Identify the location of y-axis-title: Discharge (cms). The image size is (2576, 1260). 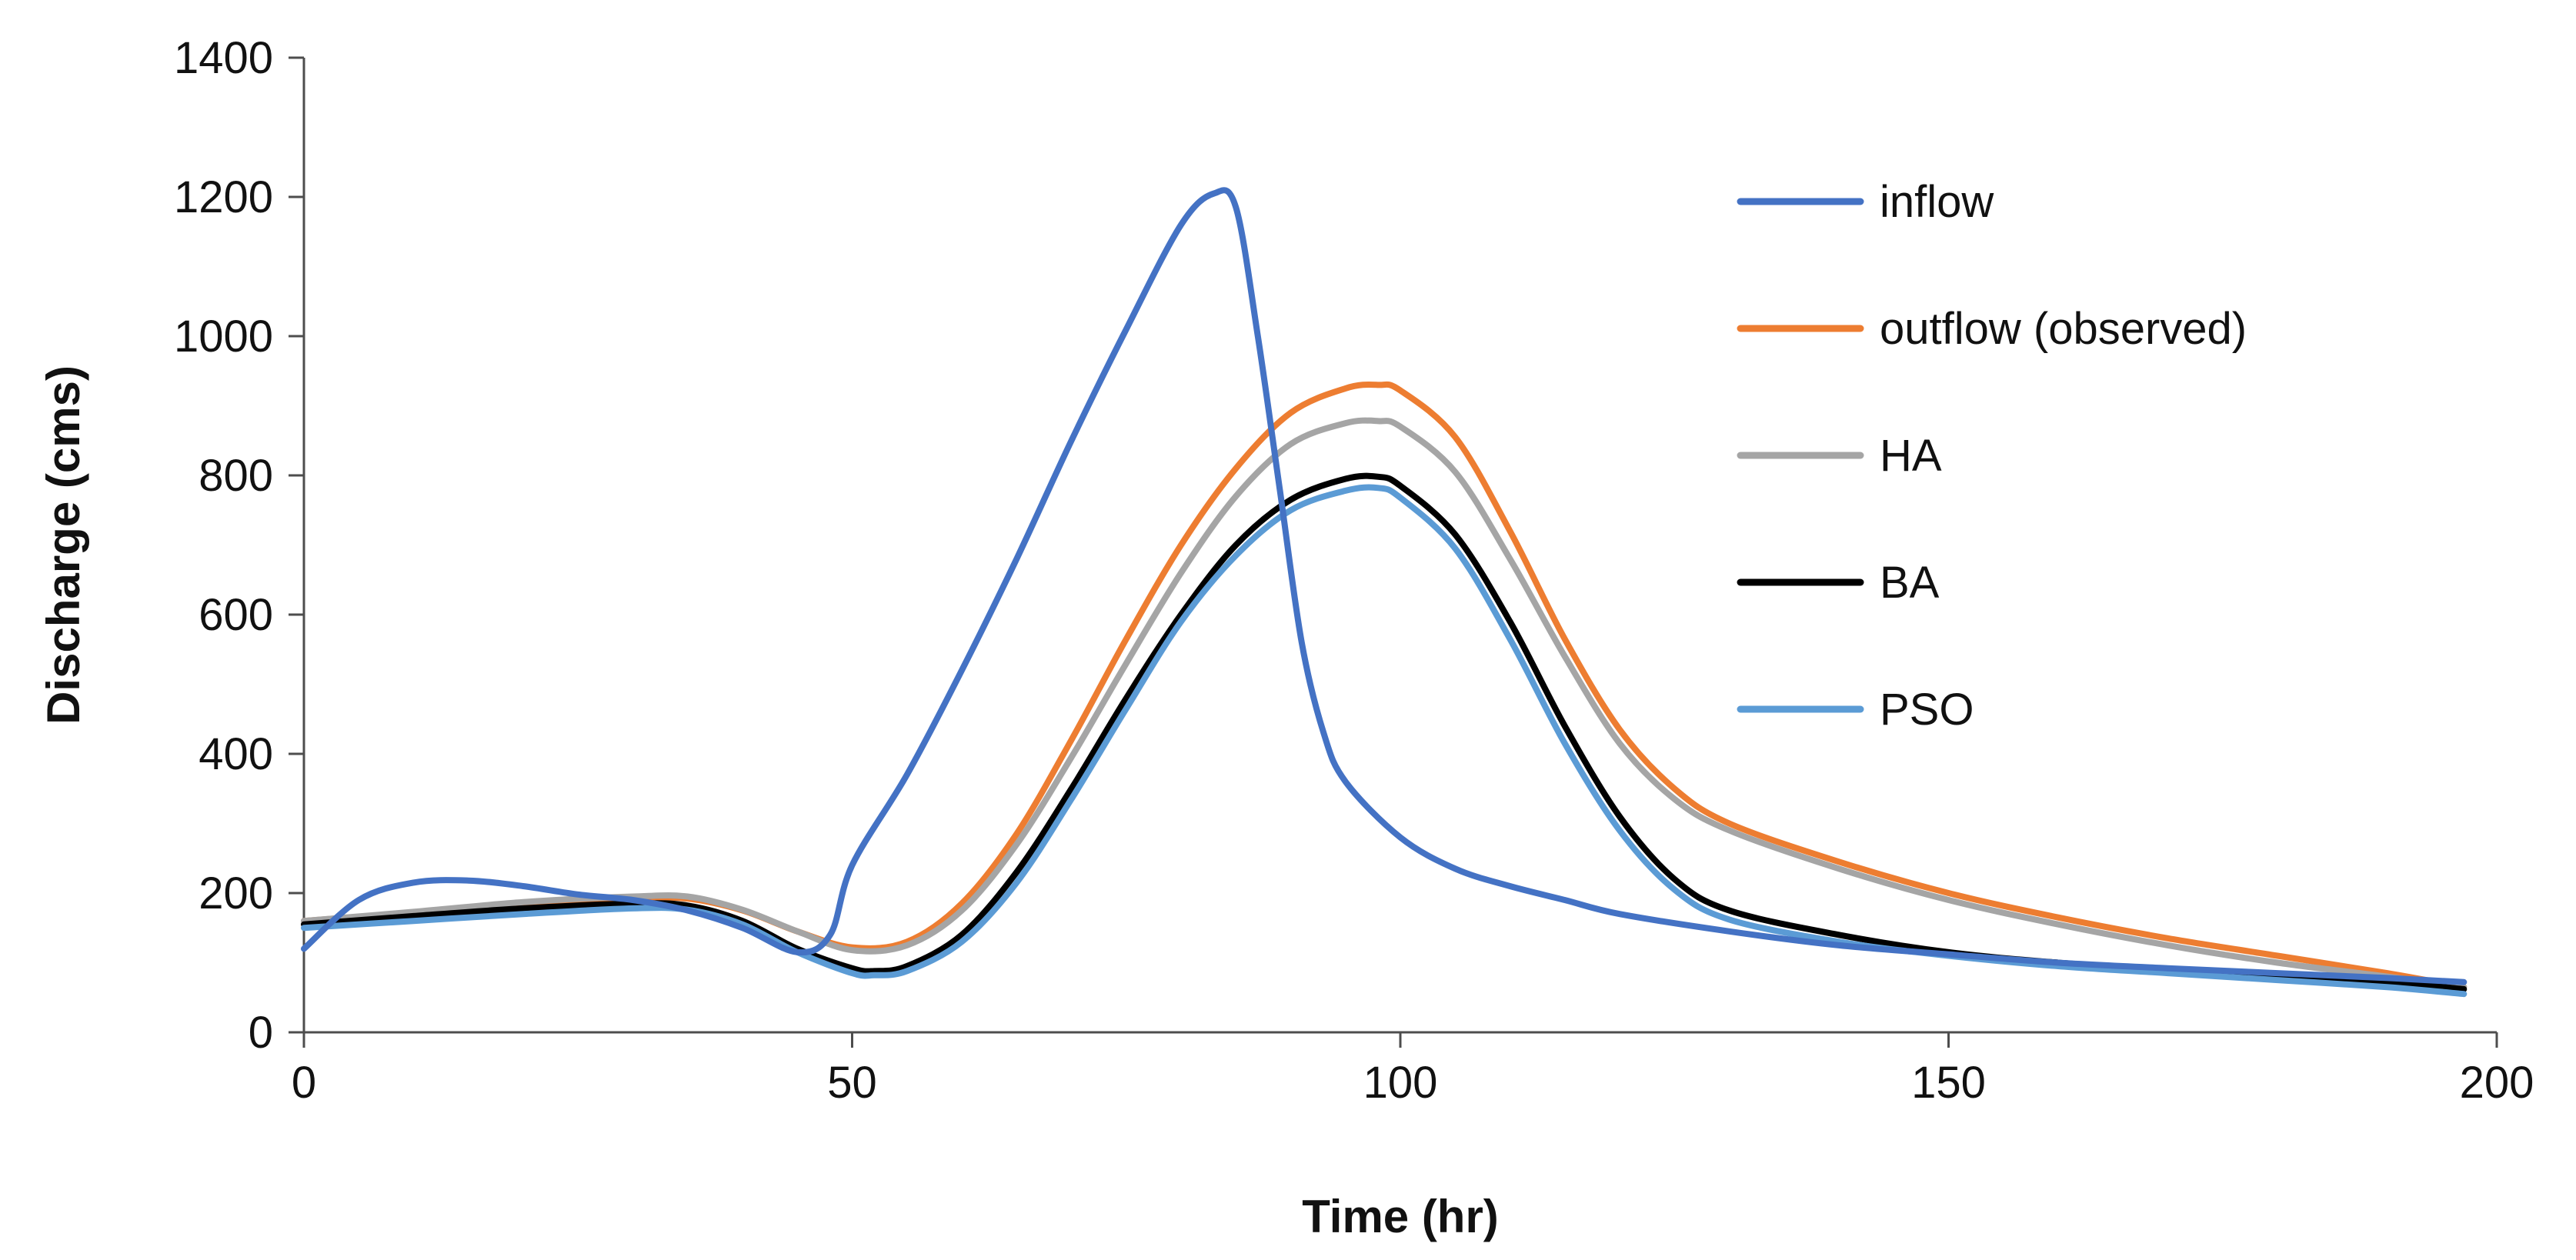
(63, 545).